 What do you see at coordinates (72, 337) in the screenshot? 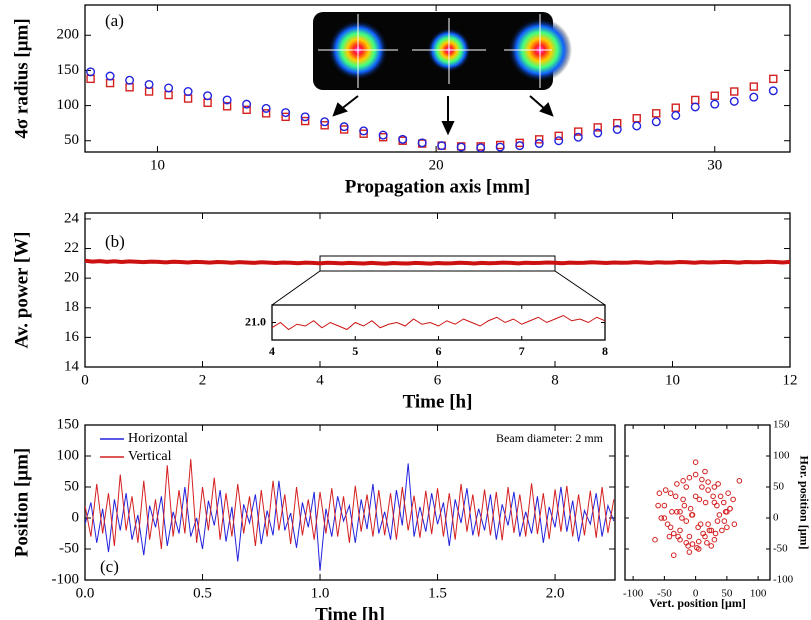
I see `y-tick-label: 16` at bounding box center [72, 337].